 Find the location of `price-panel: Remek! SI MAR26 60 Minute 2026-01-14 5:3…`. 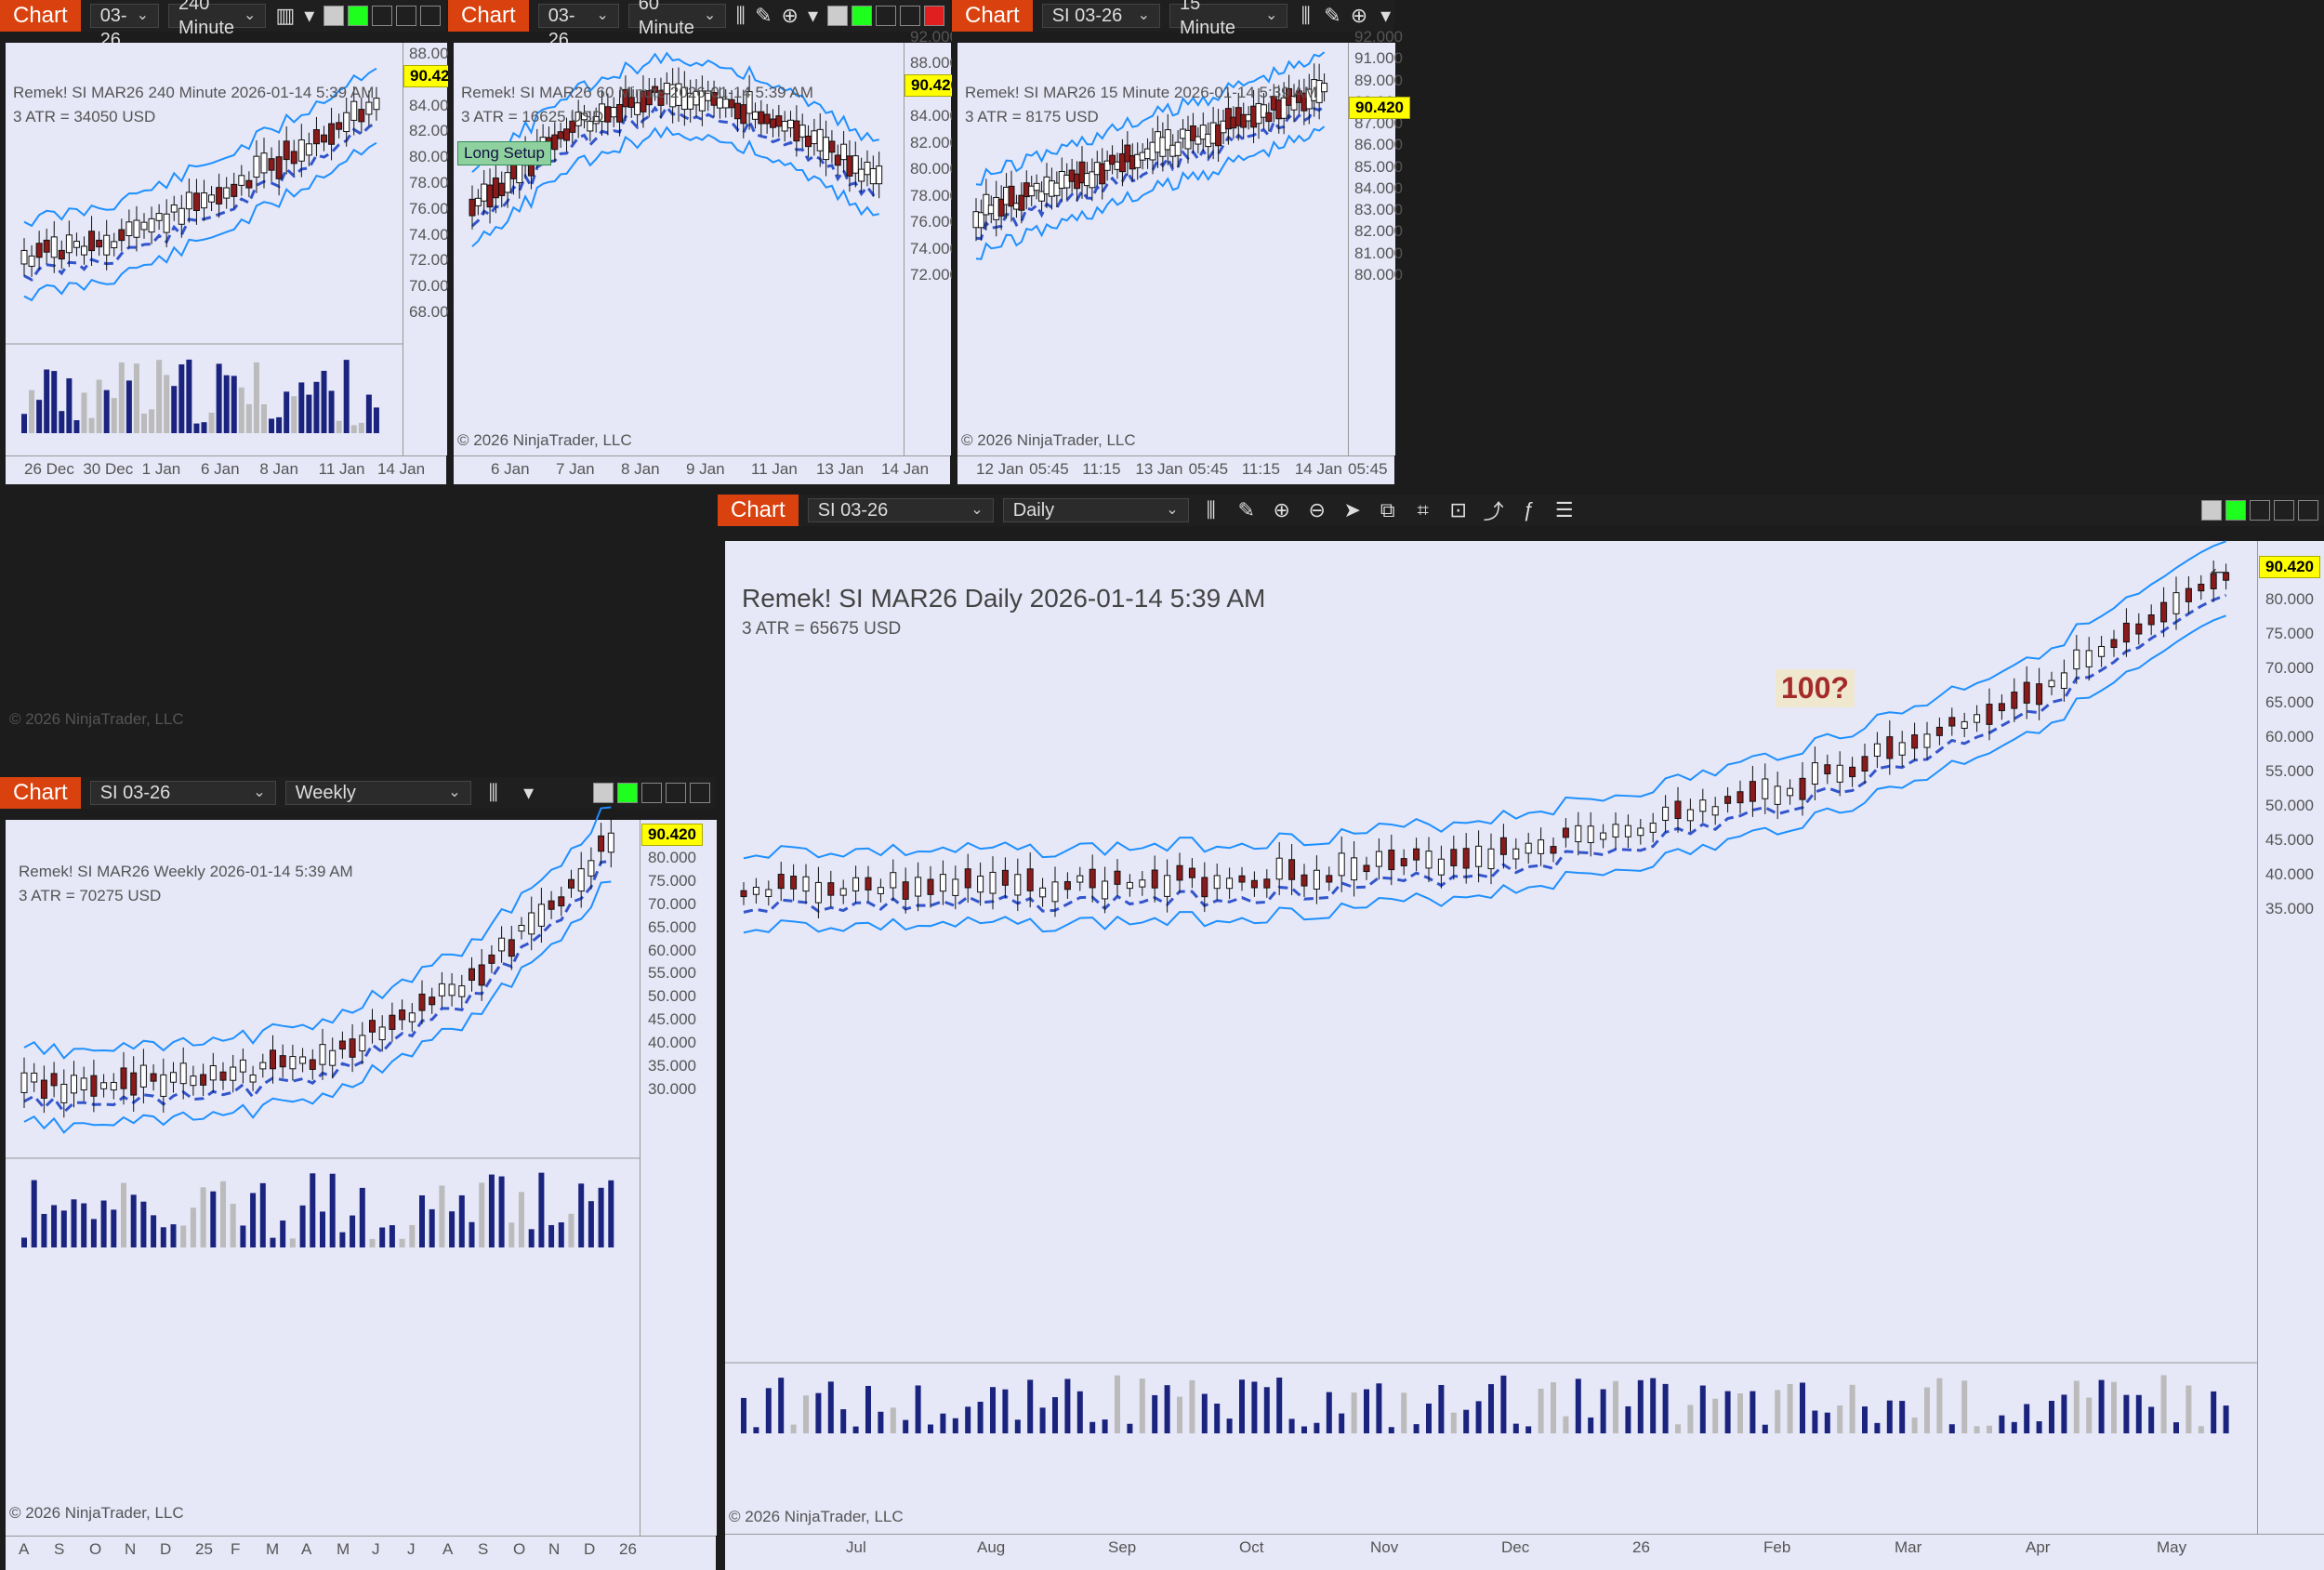

price-panel: Remek! SI MAR26 60 Minute 2026-01-14 5:3… is located at coordinates (679, 249).